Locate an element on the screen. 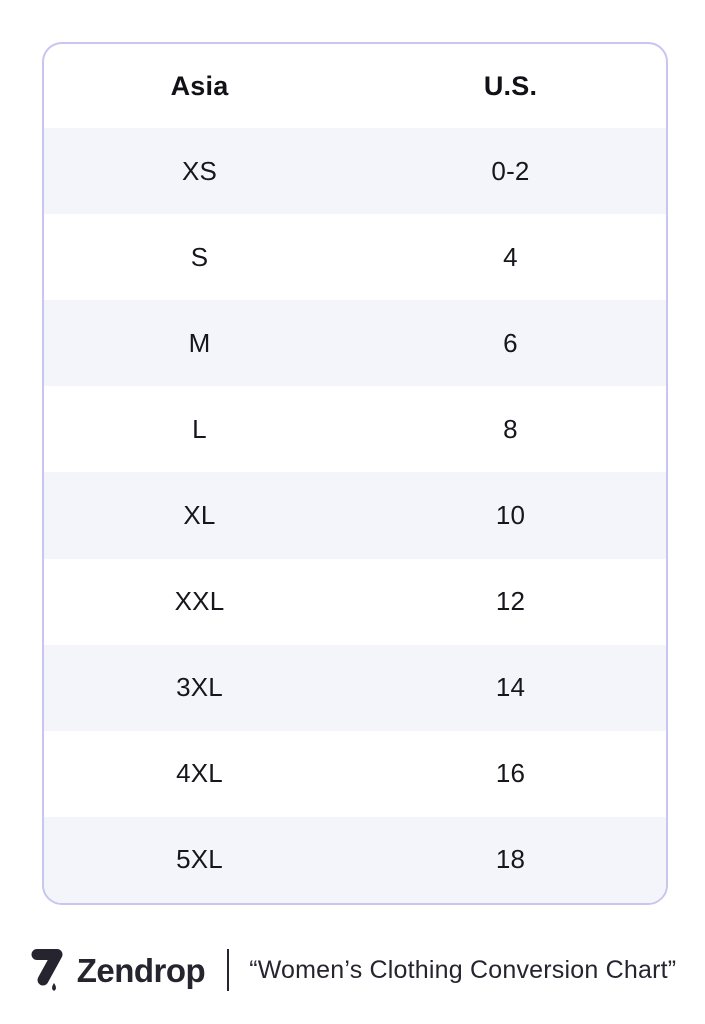 This screenshot has width=705, height=1024. asia-size: XL is located at coordinates (199, 514).